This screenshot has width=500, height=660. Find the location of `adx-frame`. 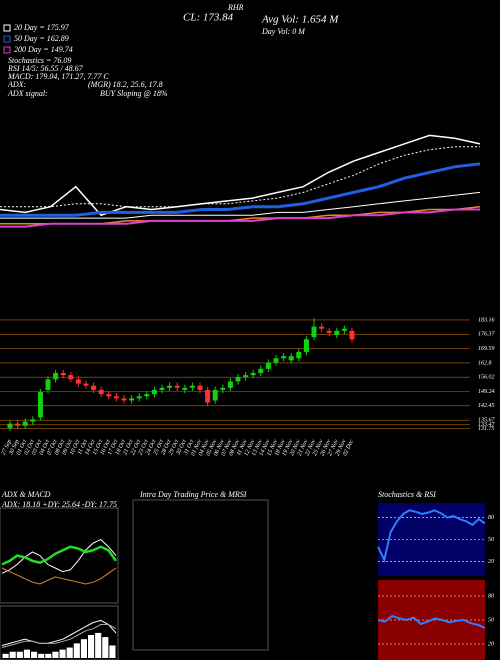

adx-frame is located at coordinates (59, 555).